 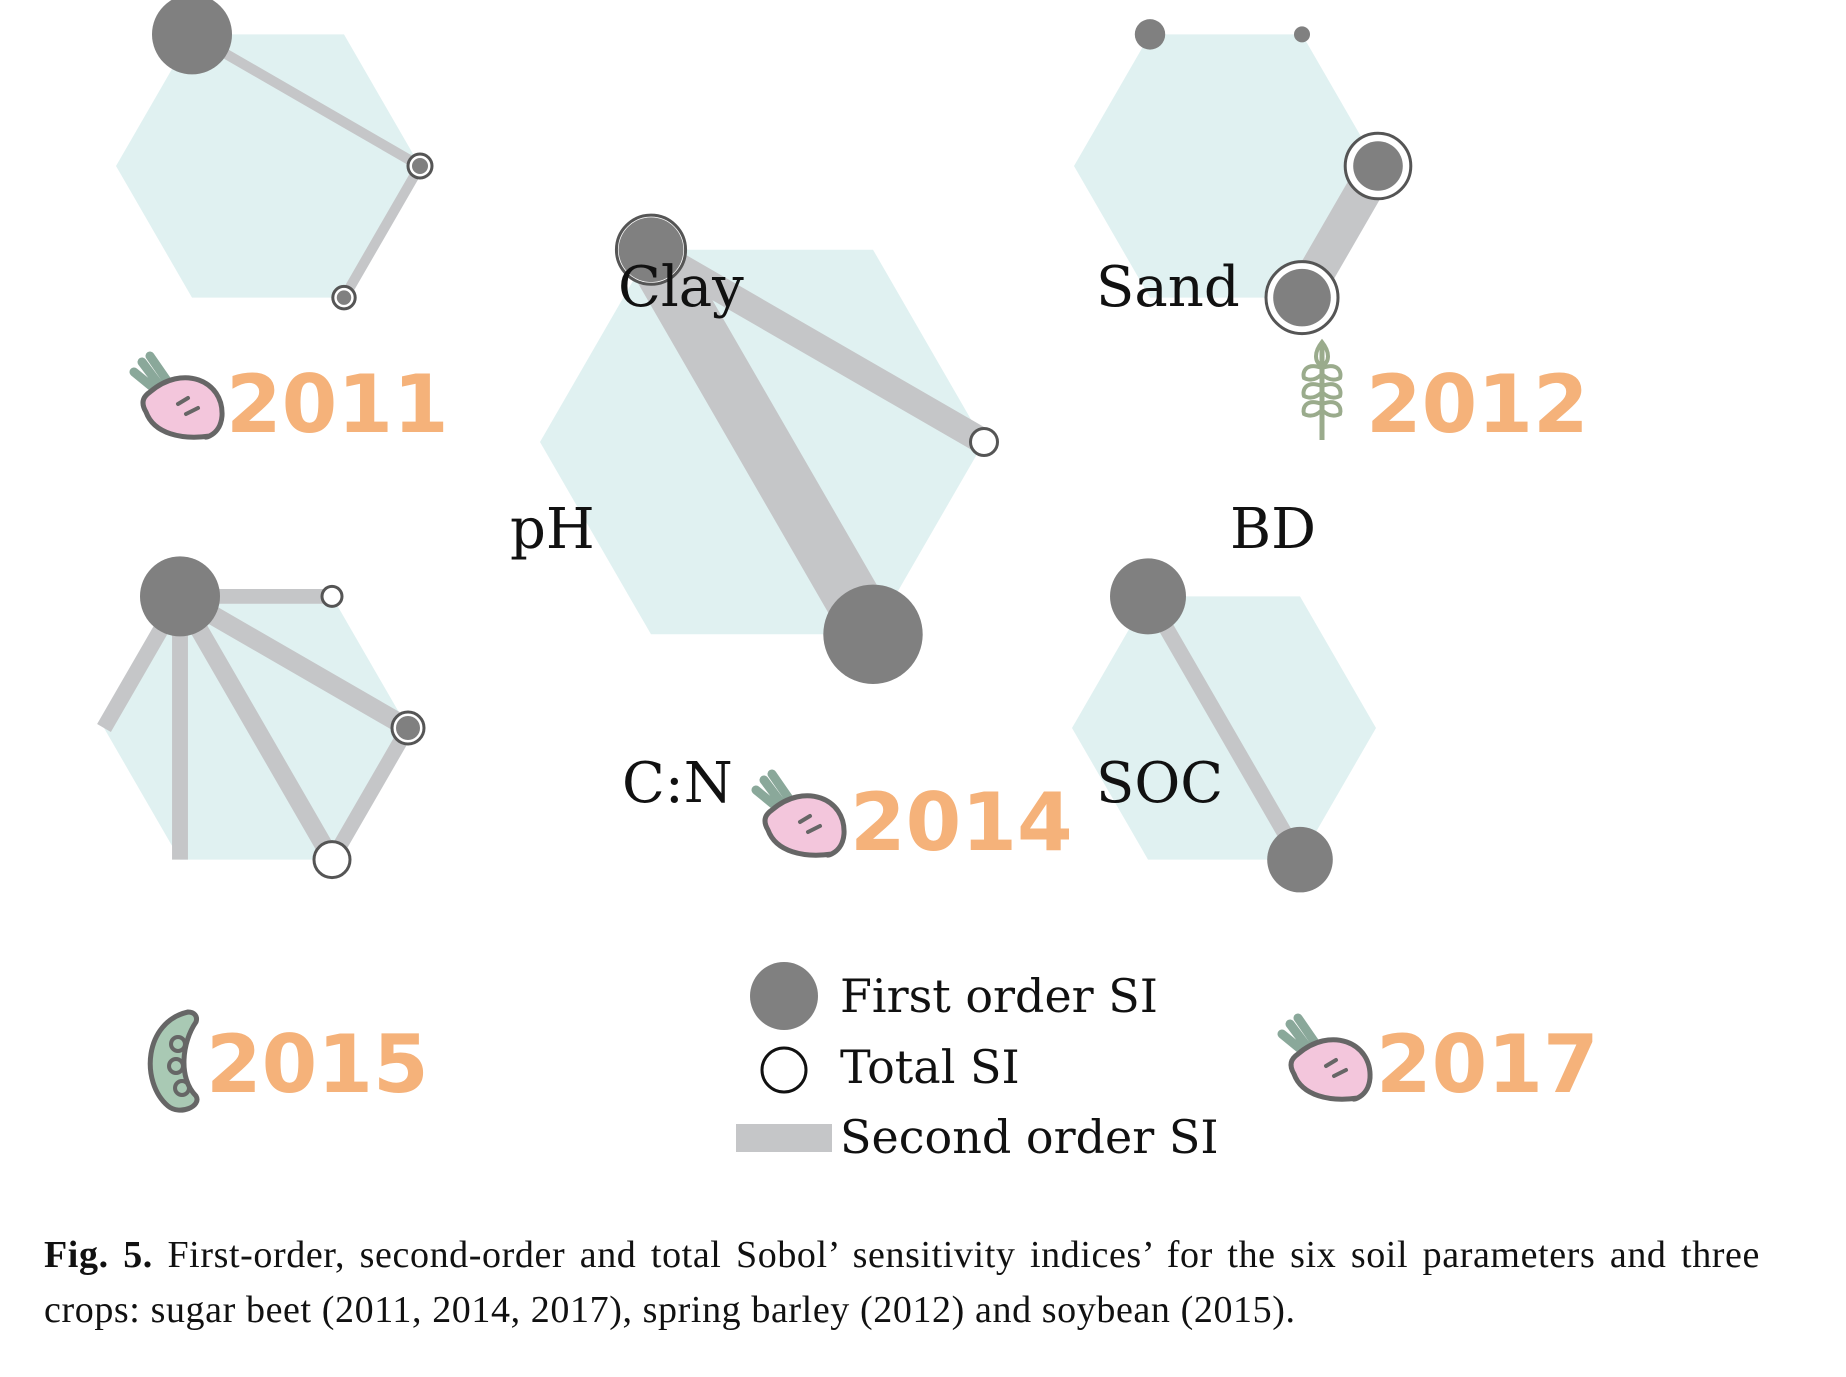 I want to click on legend: First order SI Total SI Second order SI, so click(x=977, y=1063).